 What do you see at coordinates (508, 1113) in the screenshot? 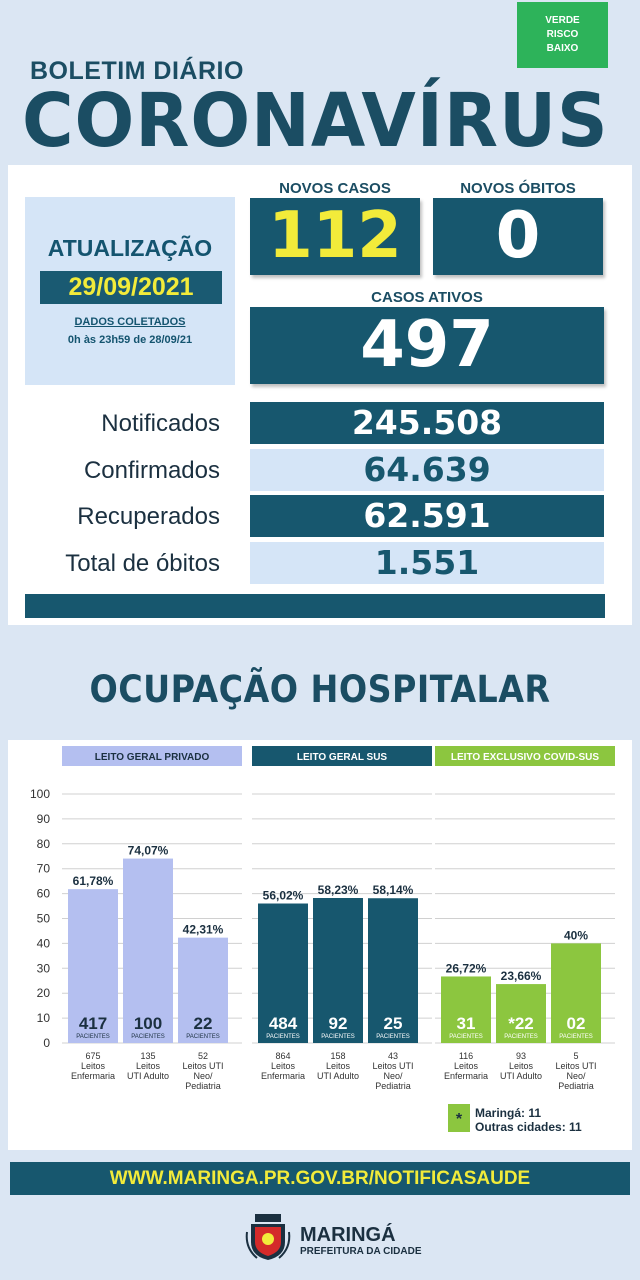
I see `note-maringa: Maringá: 11` at bounding box center [508, 1113].